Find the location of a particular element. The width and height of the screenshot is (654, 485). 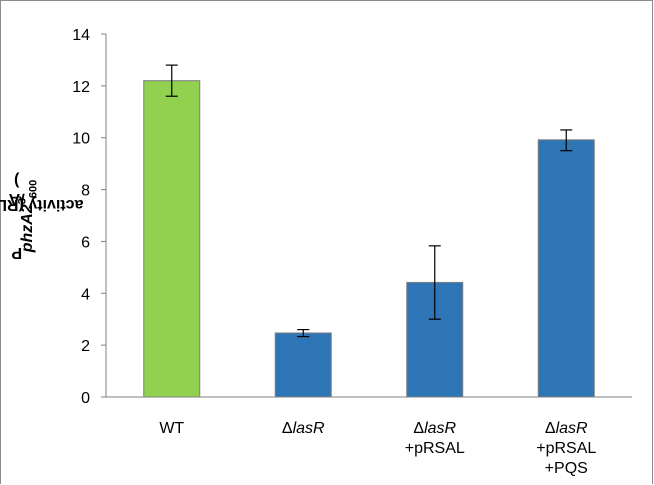

y-tick-label: 14 is located at coordinates (81, 35).